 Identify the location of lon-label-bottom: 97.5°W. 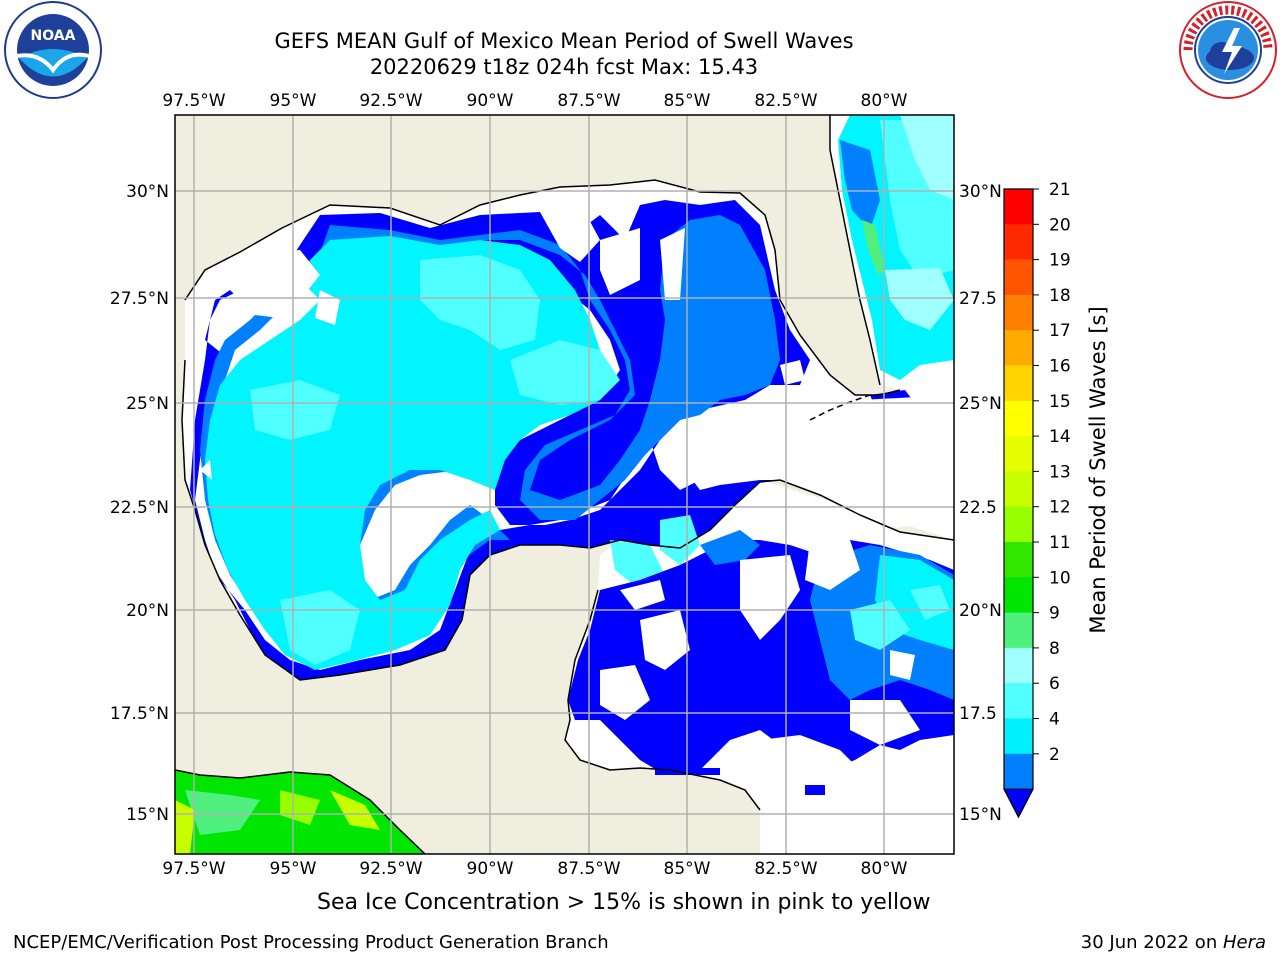
(193, 869).